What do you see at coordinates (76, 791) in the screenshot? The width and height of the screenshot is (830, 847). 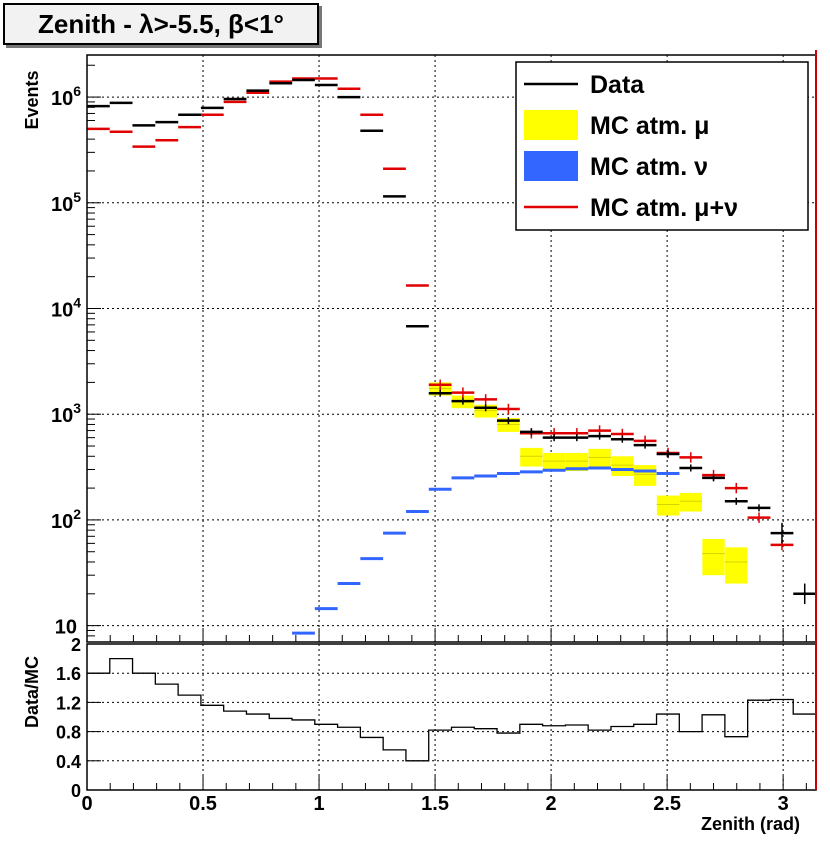 I see `ratio-y-tick-label: 0` at bounding box center [76, 791].